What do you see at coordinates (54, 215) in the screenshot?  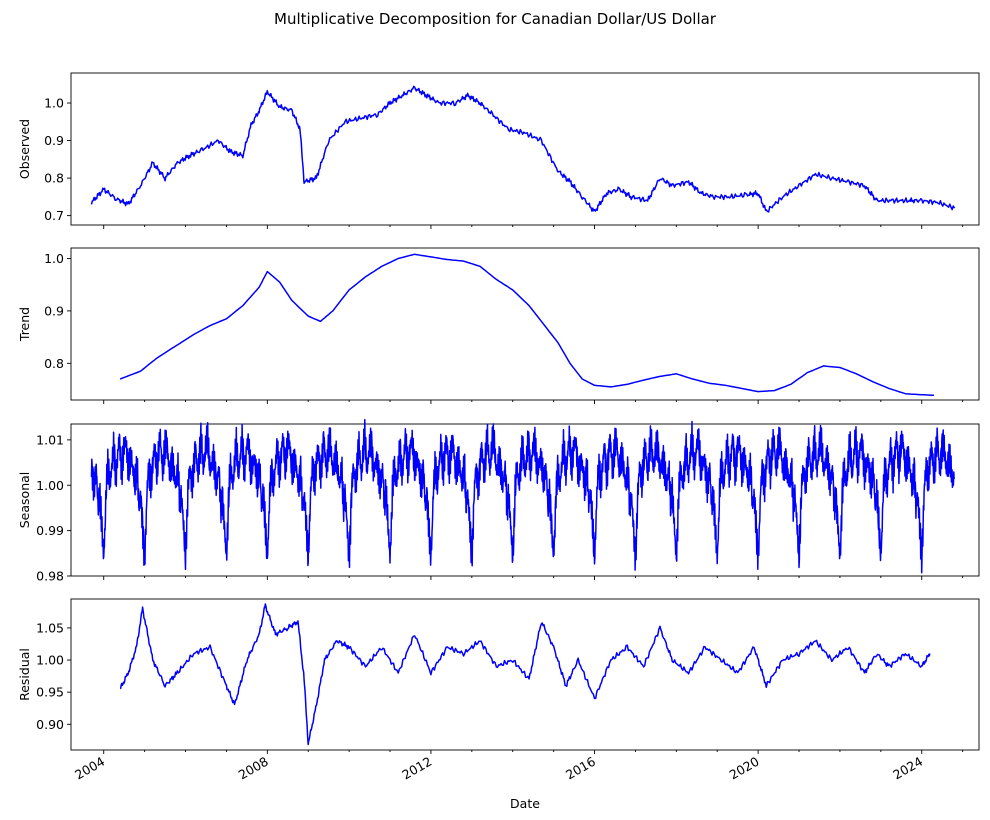 I see `y-tick-label: 0.7` at bounding box center [54, 215].